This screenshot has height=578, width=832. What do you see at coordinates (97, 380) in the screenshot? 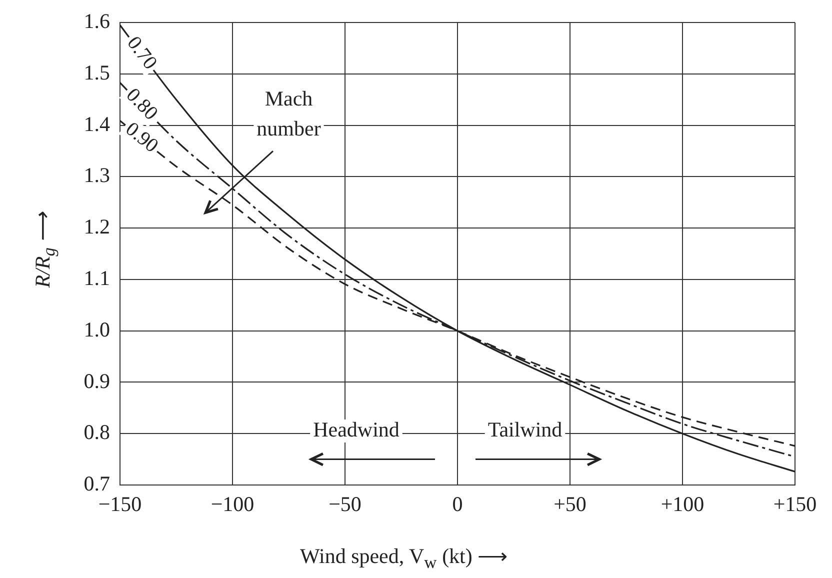
I see `y-tick-label: 0.9` at bounding box center [97, 380].